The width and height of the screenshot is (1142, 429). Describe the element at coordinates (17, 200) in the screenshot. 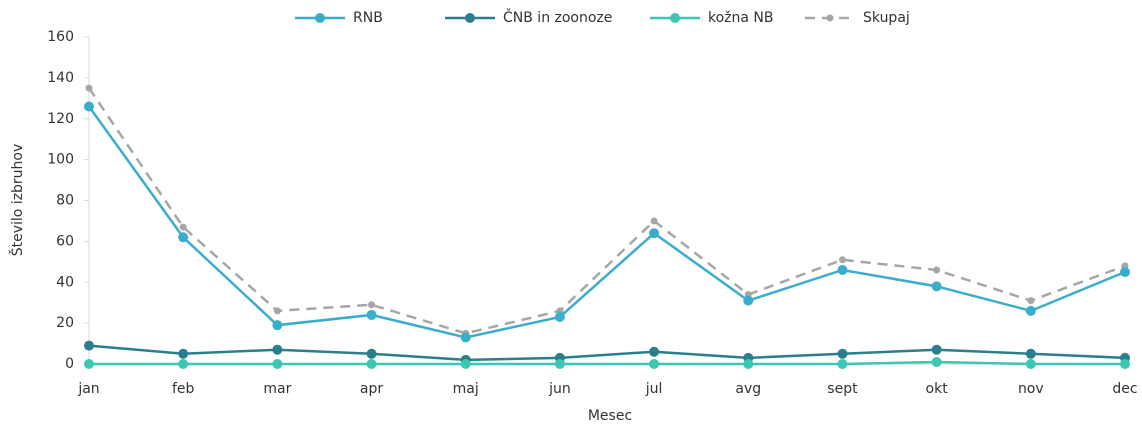

I see `y-axis-label: Število izbruhov` at that location.